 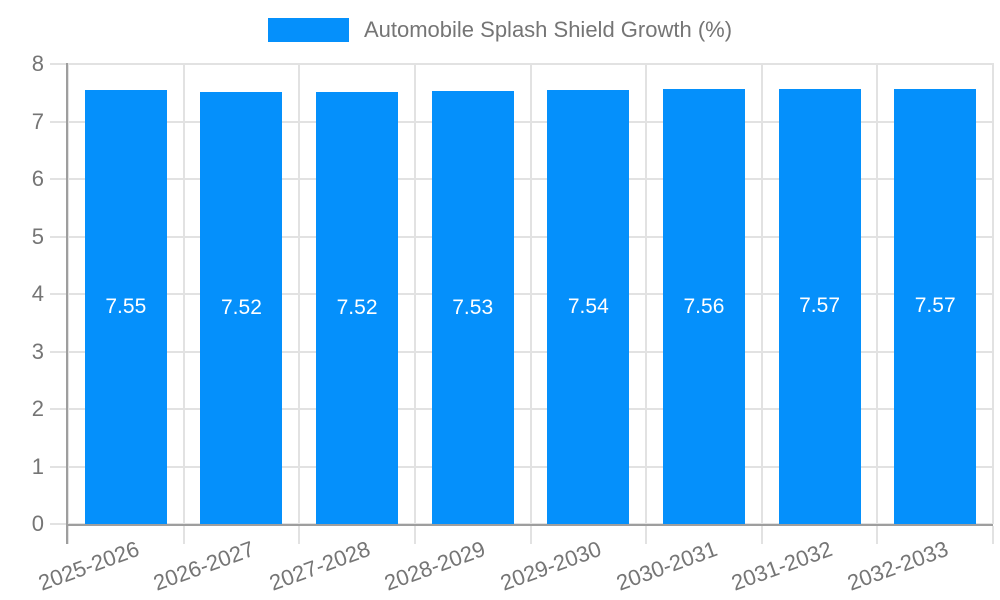 What do you see at coordinates (666, 566) in the screenshot?
I see `x-tick-label: 2030-2031` at bounding box center [666, 566].